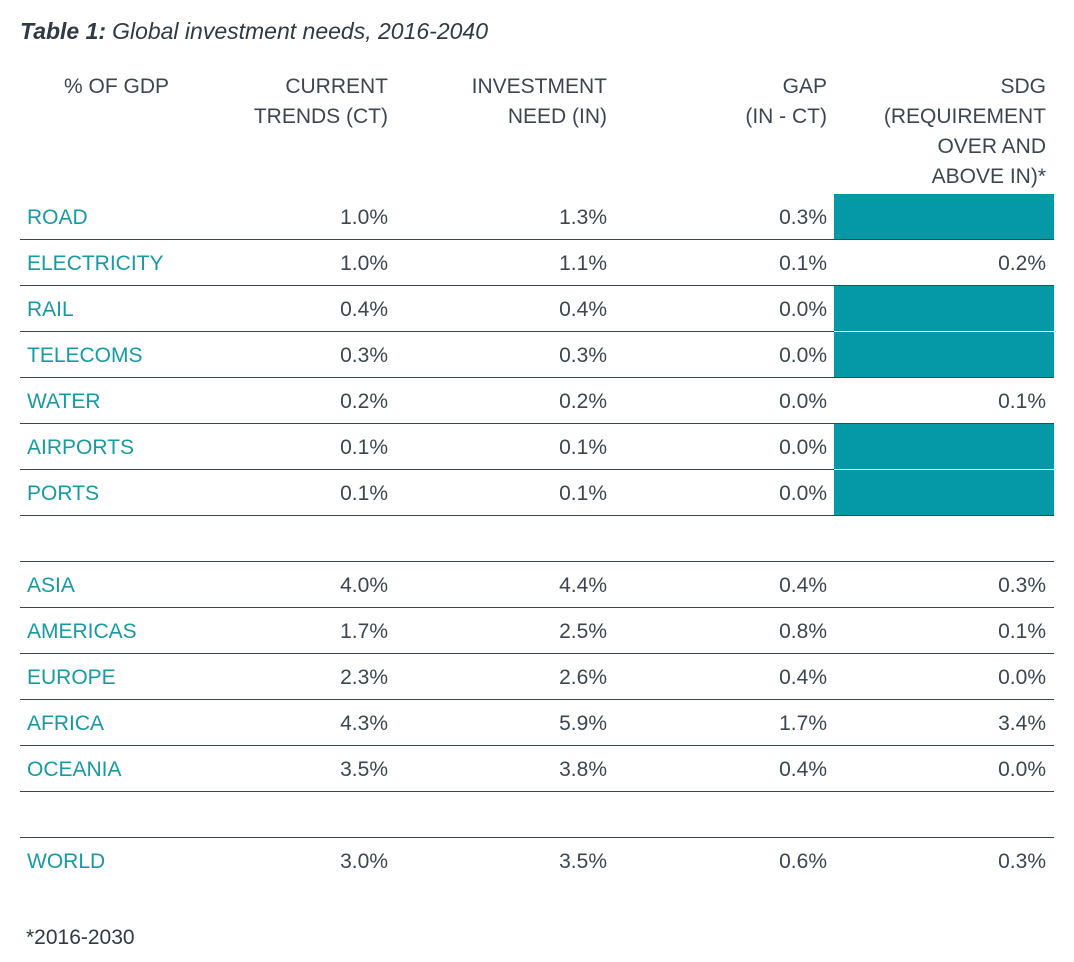  What do you see at coordinates (583, 631) in the screenshot?
I see `cell-investment-need: 2.5%` at bounding box center [583, 631].